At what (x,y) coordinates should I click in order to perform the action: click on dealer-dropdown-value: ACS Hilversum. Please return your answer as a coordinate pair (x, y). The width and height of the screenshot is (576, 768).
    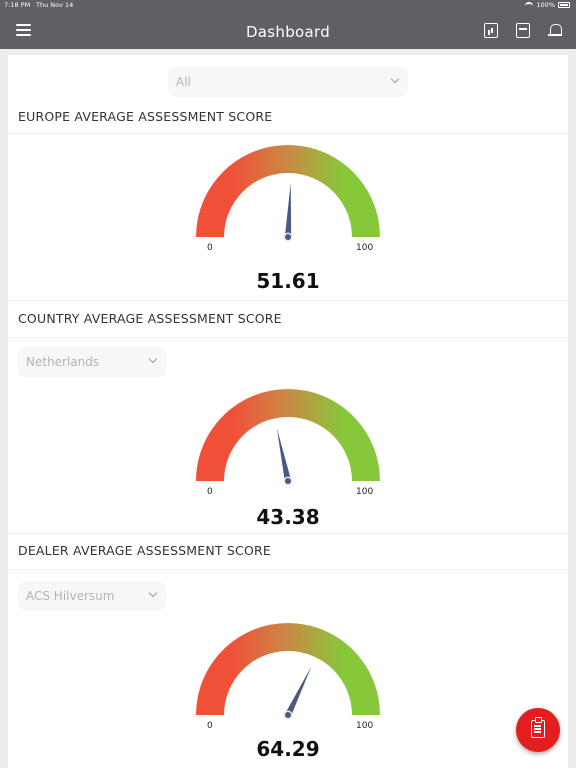
    Looking at the image, I should click on (70, 596).